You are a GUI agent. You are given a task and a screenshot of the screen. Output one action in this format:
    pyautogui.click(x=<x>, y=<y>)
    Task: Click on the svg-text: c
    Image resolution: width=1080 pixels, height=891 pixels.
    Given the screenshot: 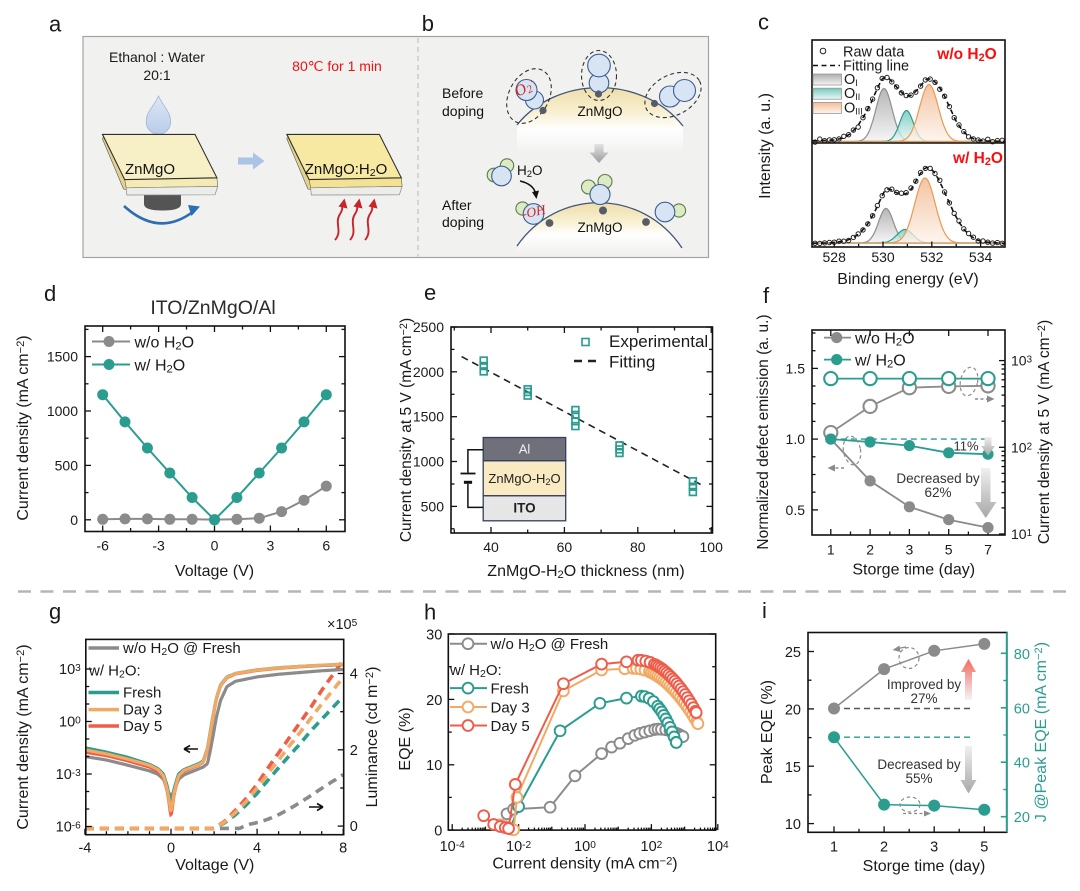 What is the action you would take?
    pyautogui.click(x=763, y=22)
    